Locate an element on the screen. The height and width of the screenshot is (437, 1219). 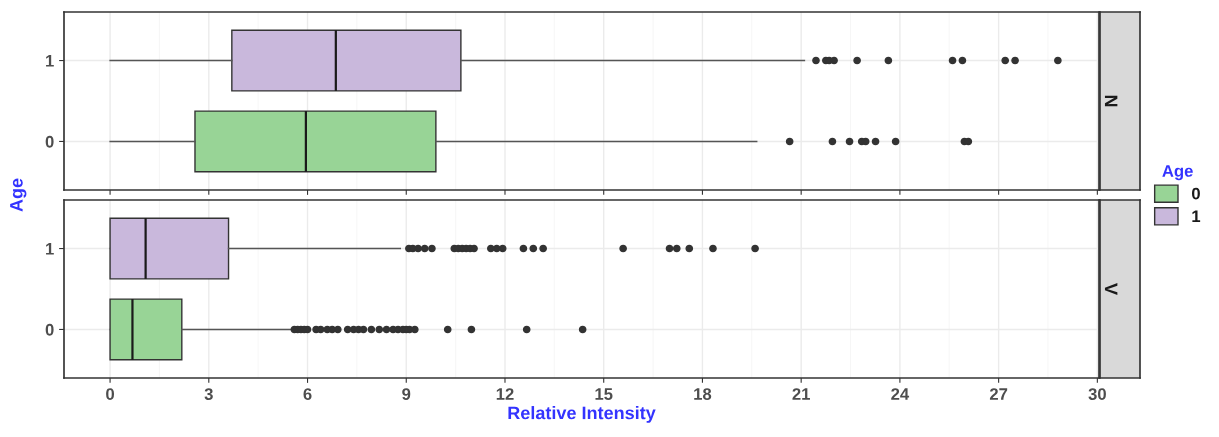
x-tick-label: 9 is located at coordinates (406, 394).